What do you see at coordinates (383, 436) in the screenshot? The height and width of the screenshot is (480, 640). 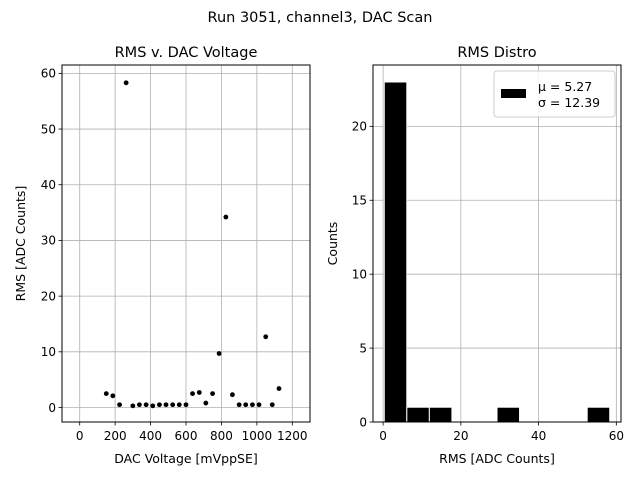 I see `histogram-xtick-label: 0` at bounding box center [383, 436].